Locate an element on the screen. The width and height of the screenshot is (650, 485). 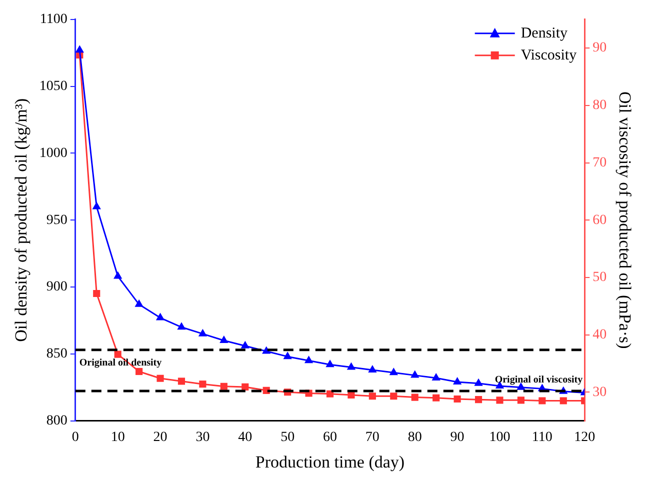
x-tick-label: 110 is located at coordinates (542, 437).